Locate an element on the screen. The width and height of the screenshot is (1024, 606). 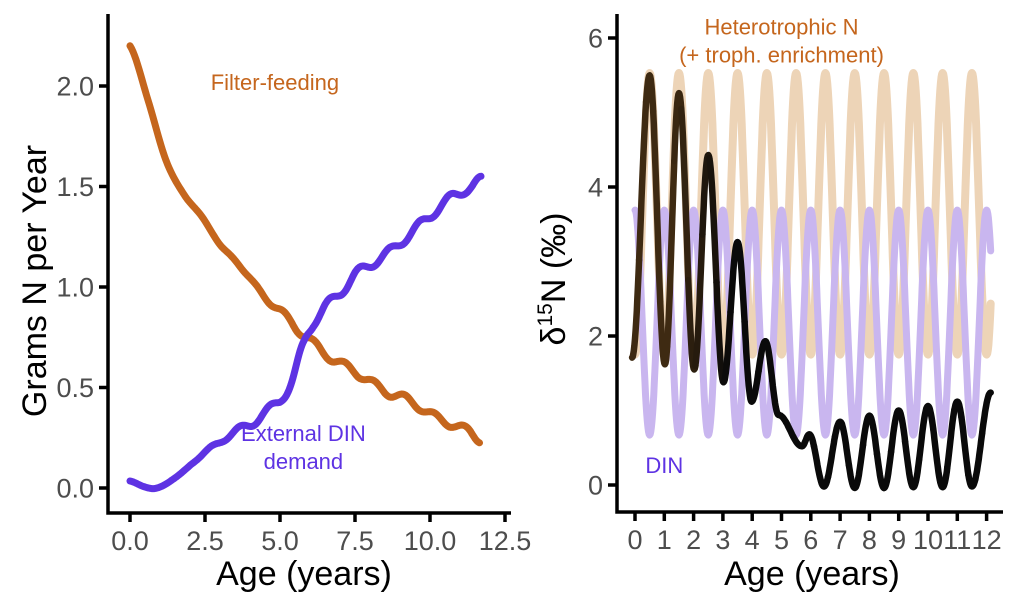
right-y-axis-title: δ15N (‰) is located at coordinates (553, 279).